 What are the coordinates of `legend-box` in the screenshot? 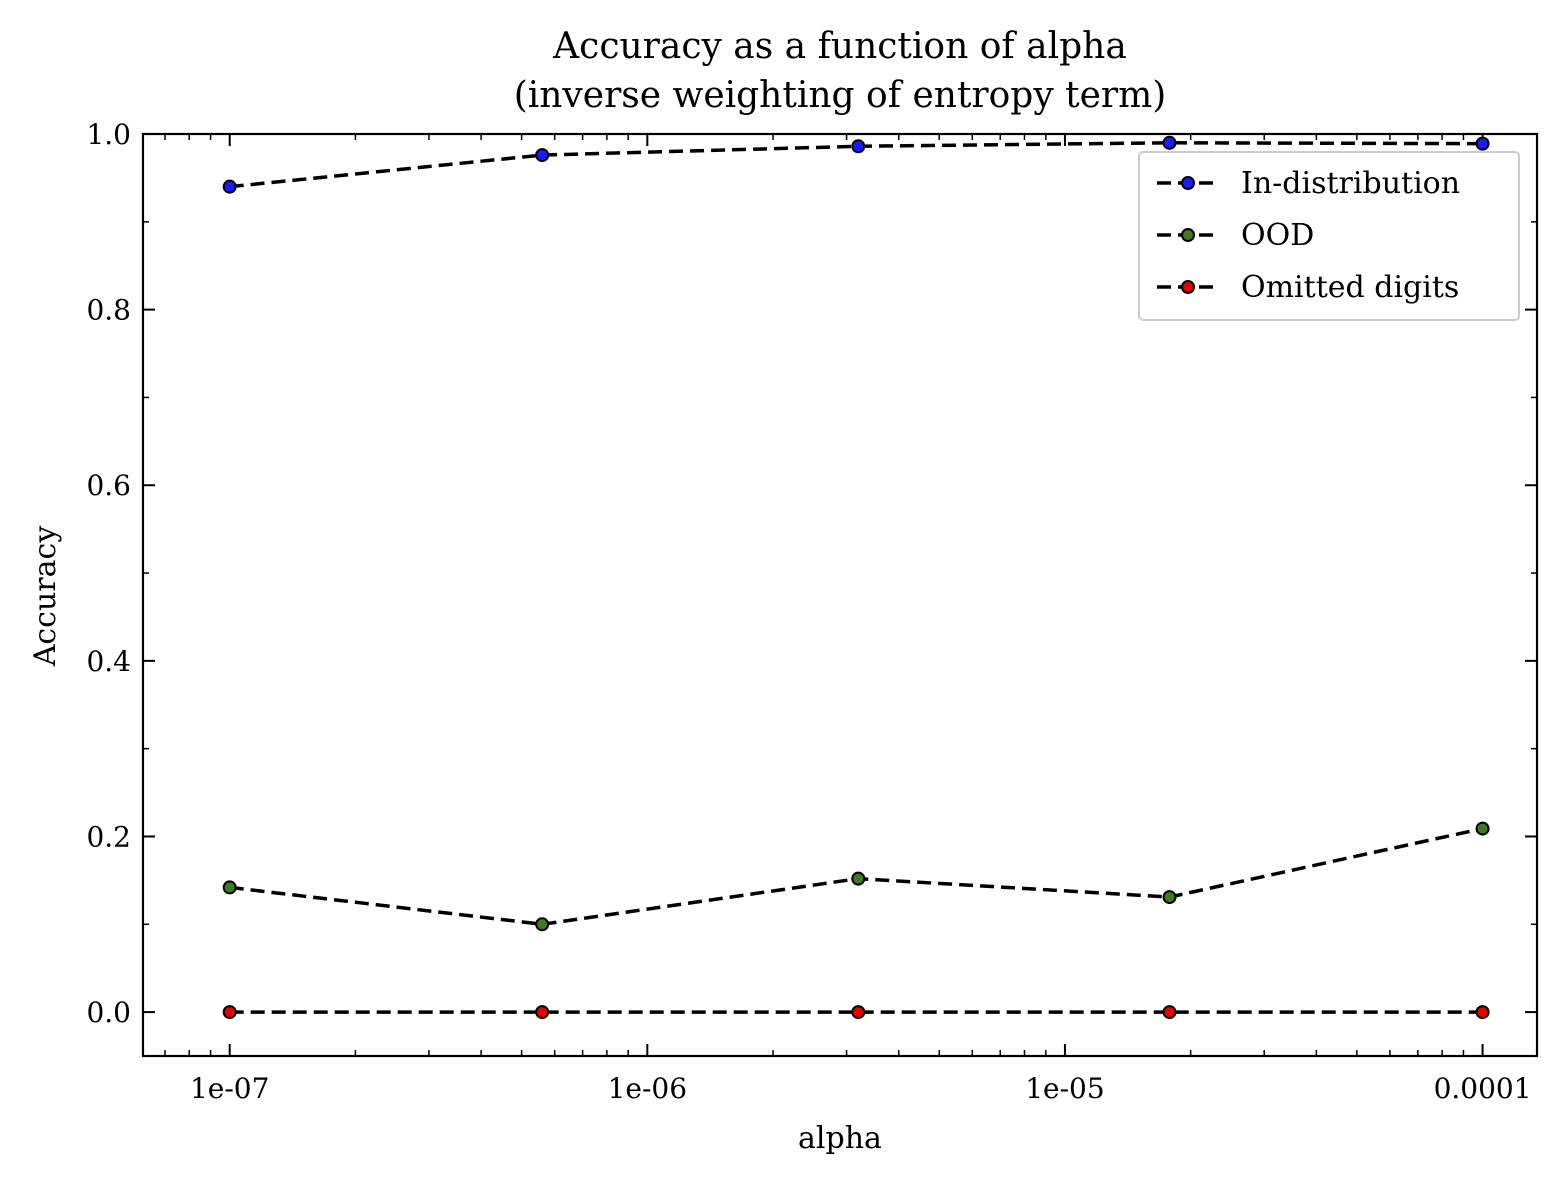 It's located at (1329, 236).